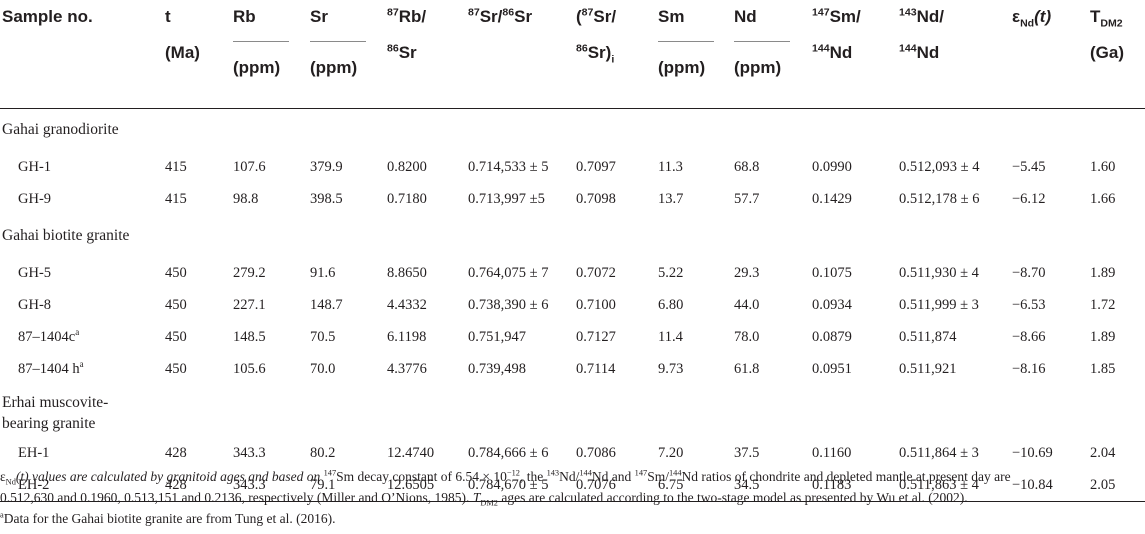 The width and height of the screenshot is (1145, 534). What do you see at coordinates (682, 67) in the screenshot?
I see `header-sm-unit: (ppm)` at bounding box center [682, 67].